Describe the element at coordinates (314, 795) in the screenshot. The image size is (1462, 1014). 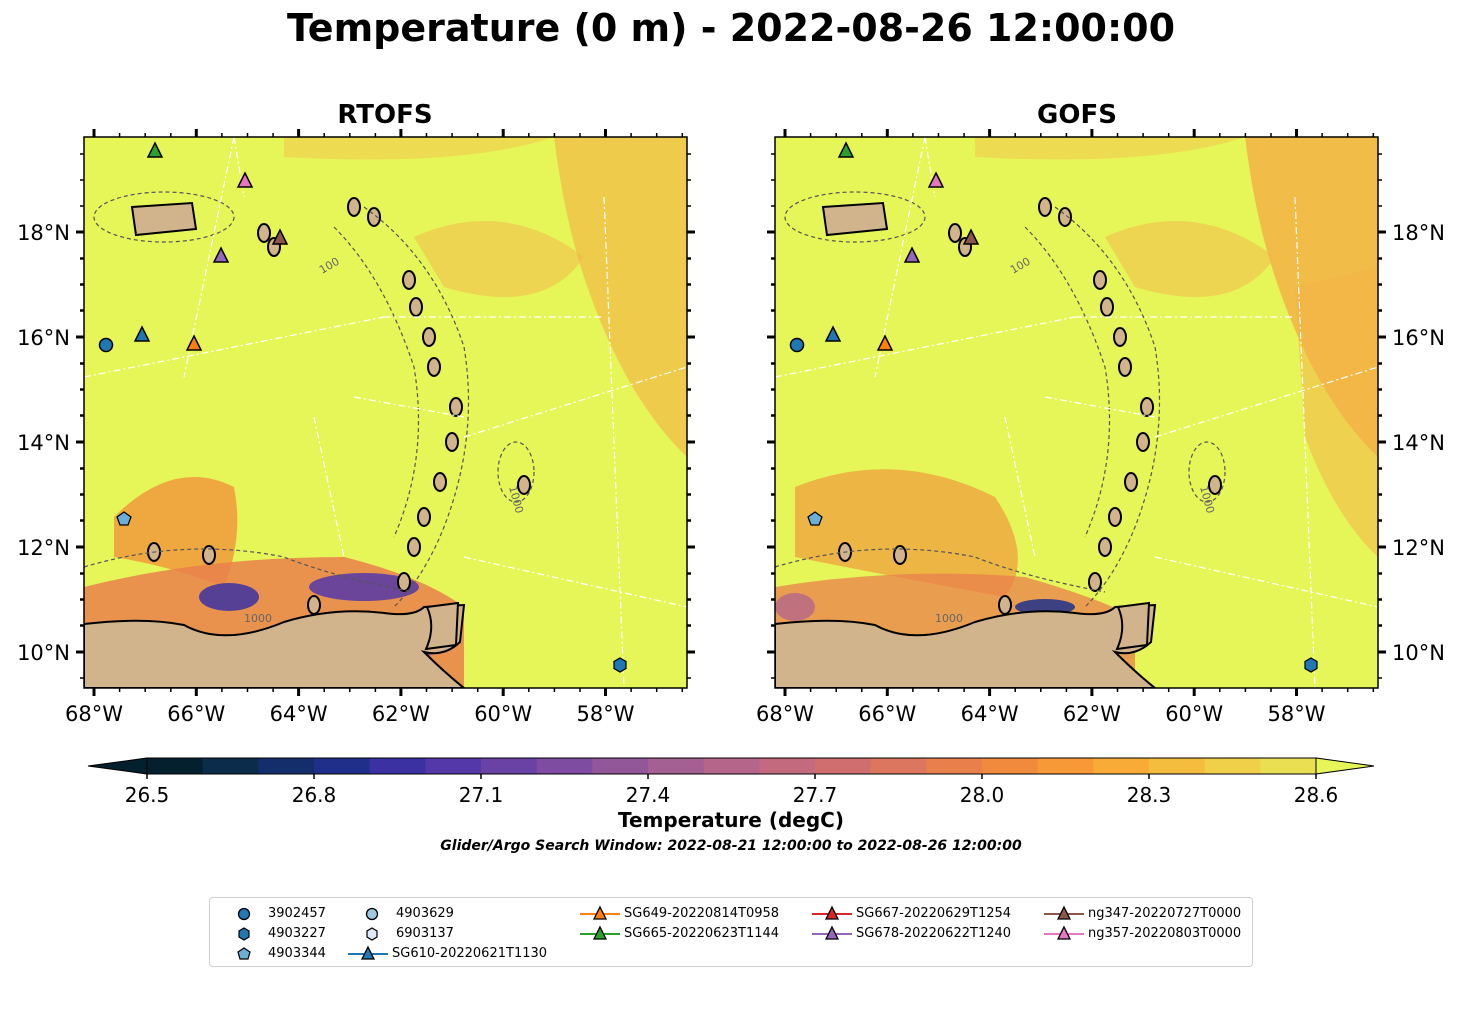
I see `colorbar-tick-label: 26.8` at that location.